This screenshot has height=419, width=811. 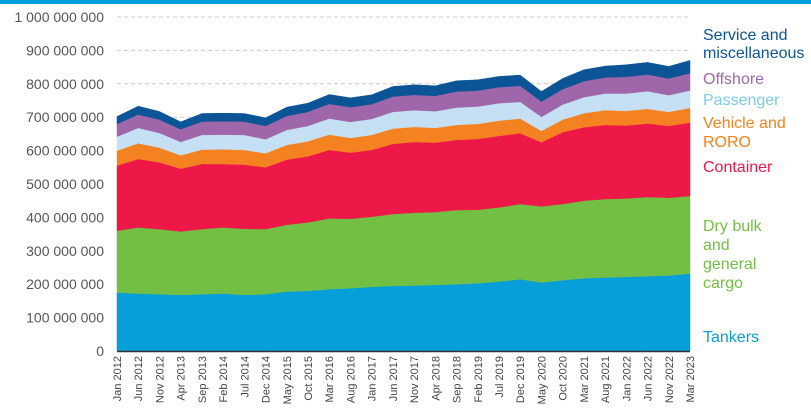 What do you see at coordinates (65, 284) in the screenshot?
I see `y-tick-label: 200 000 000` at bounding box center [65, 284].